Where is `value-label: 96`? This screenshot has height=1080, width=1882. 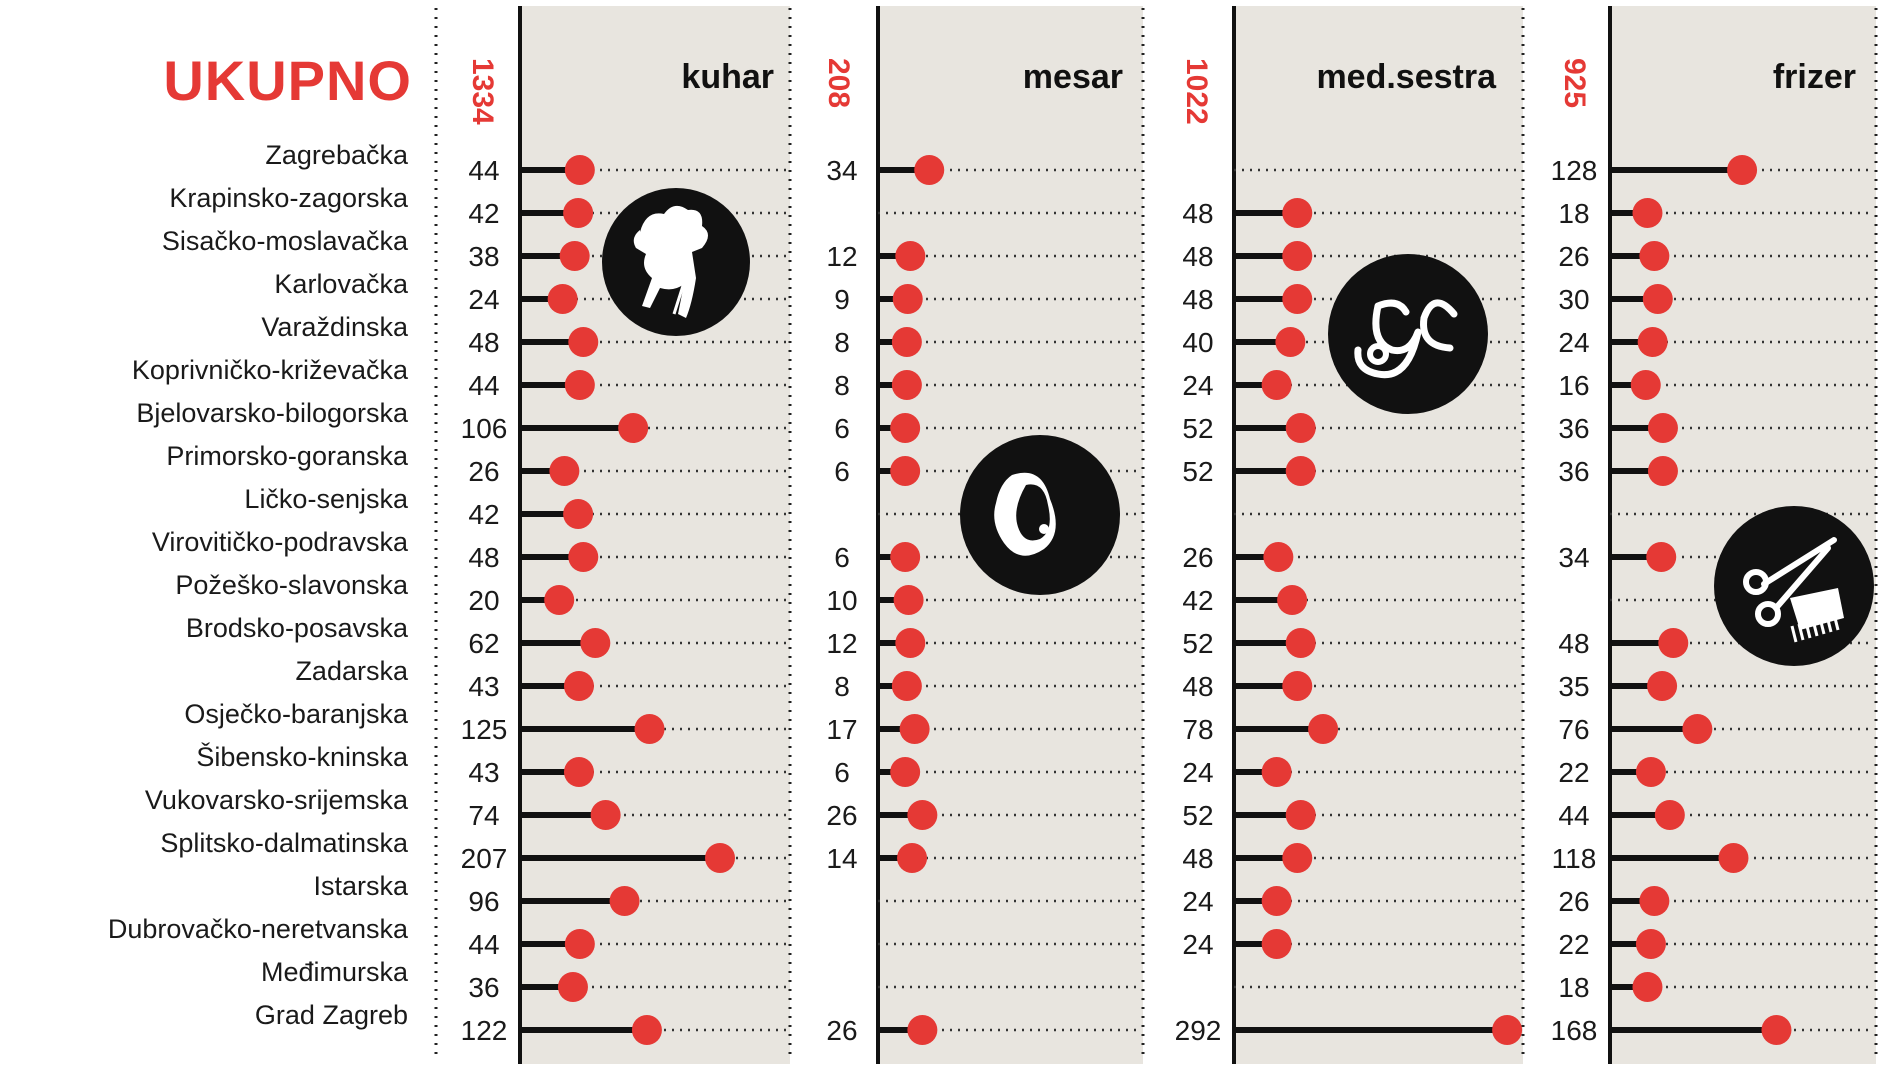
value-label: 96 is located at coordinates (483, 901).